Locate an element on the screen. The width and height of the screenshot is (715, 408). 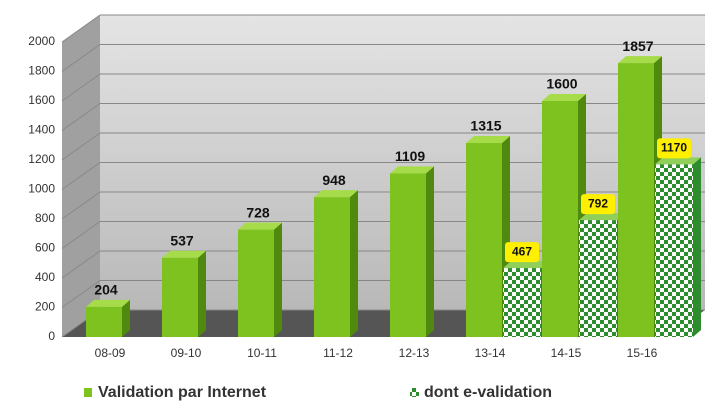
legend-label: dont e-validation is located at coordinates (488, 392).